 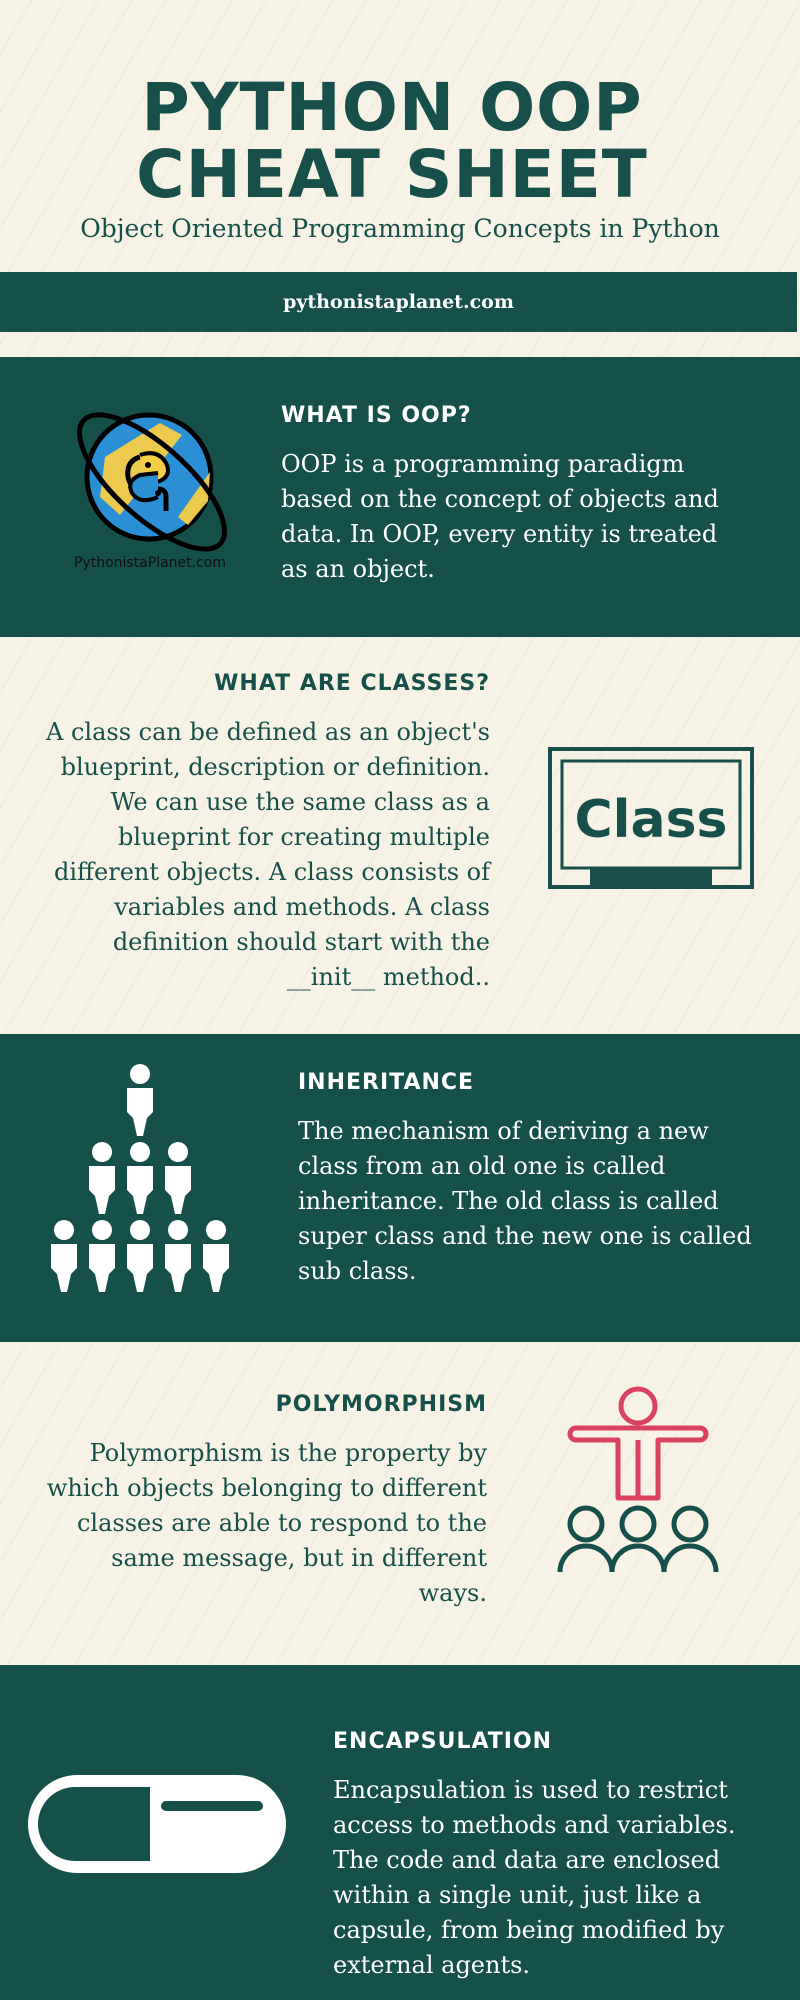 What do you see at coordinates (638, 1479) in the screenshot?
I see `presenter-group-icon` at bounding box center [638, 1479].